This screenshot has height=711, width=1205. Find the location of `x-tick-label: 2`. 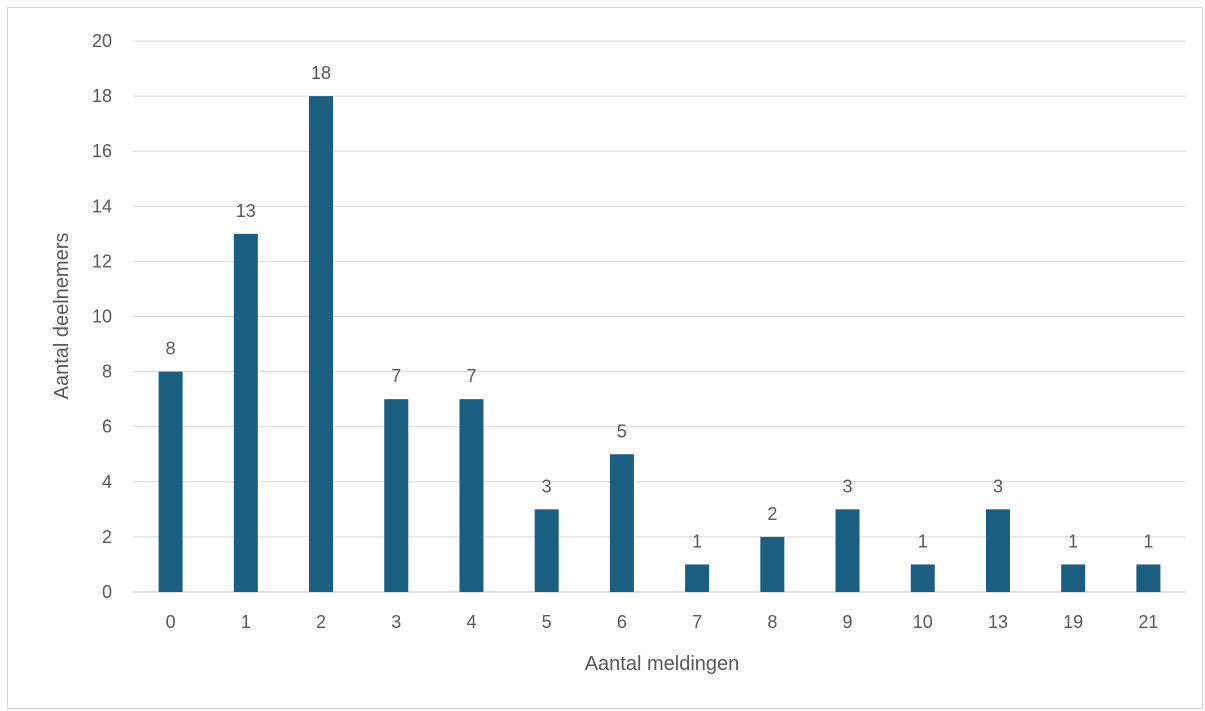

x-tick-label: 2 is located at coordinates (321, 622).